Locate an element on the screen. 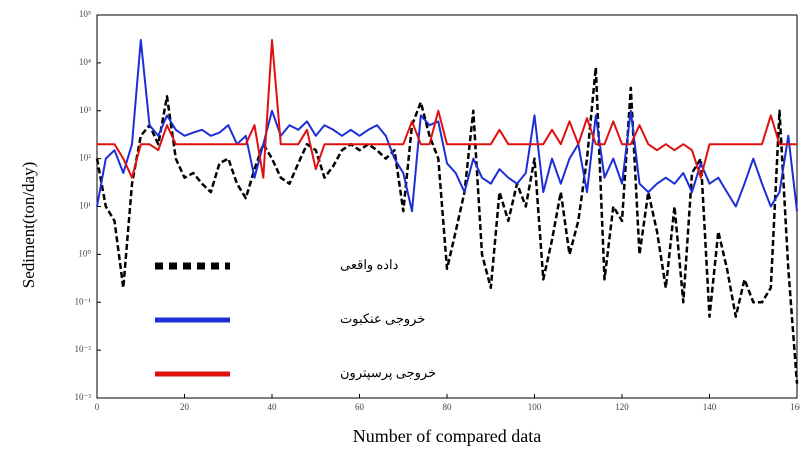 The height and width of the screenshot is (450, 800). legend-label: خروجی عنکبوت is located at coordinates (382, 319).